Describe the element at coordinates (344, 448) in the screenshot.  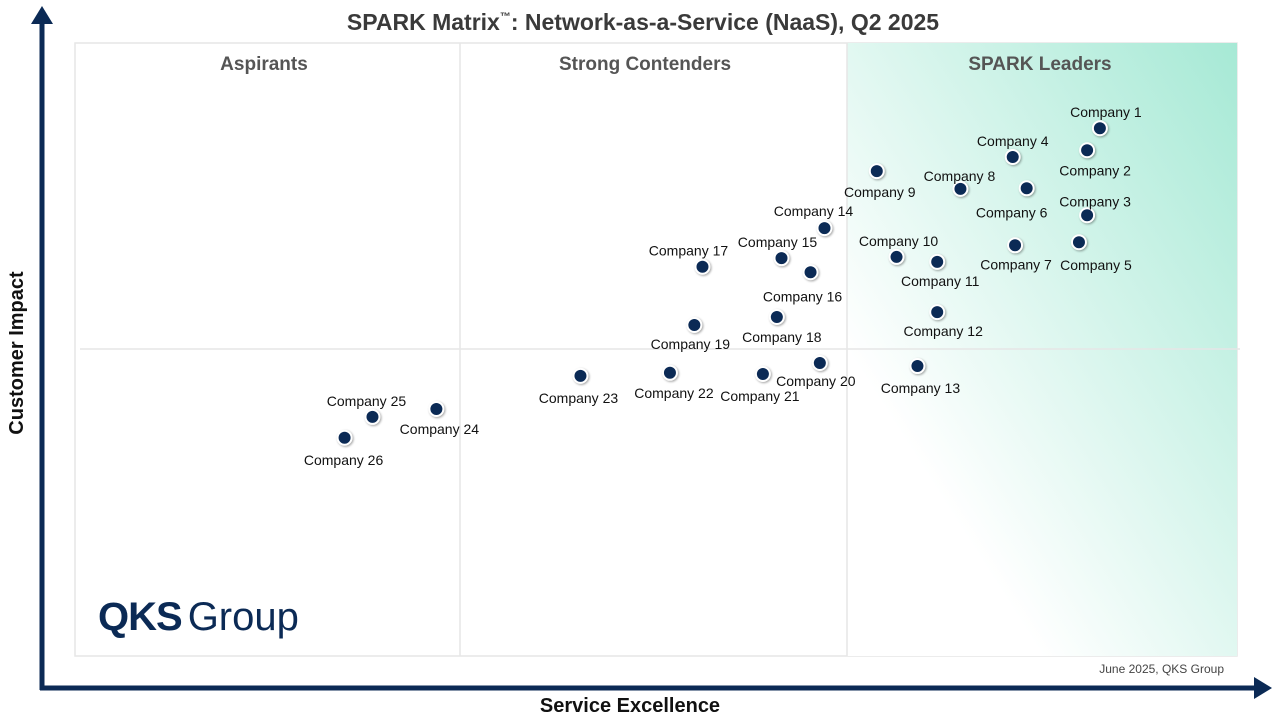
I see `data-point: Company 26` at that location.